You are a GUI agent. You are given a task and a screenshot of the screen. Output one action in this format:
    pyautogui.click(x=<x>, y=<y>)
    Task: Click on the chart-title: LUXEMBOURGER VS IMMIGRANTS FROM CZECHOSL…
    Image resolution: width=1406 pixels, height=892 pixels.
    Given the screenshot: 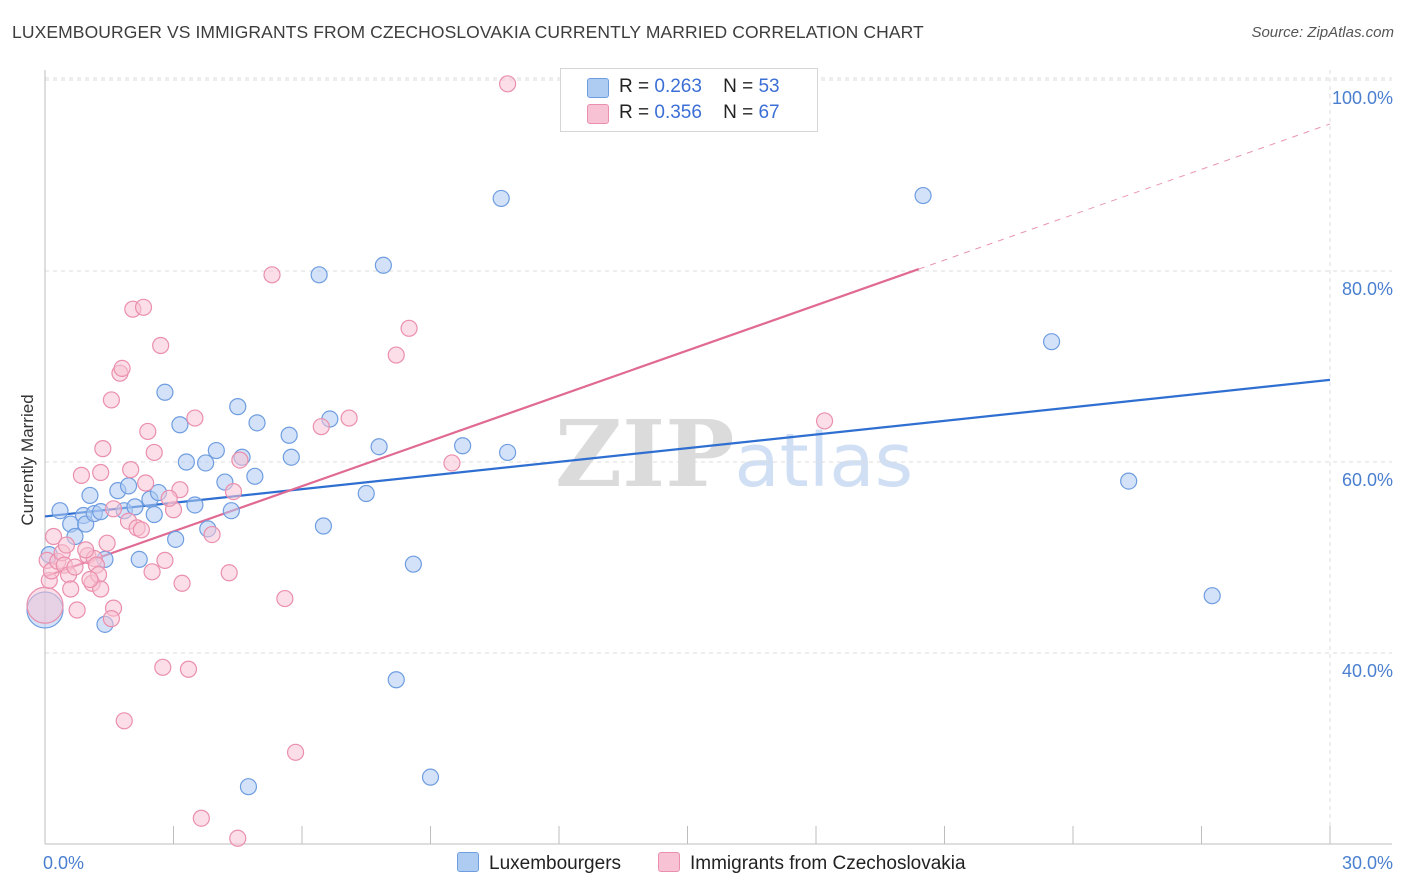 What is the action you would take?
    pyautogui.click(x=468, y=32)
    